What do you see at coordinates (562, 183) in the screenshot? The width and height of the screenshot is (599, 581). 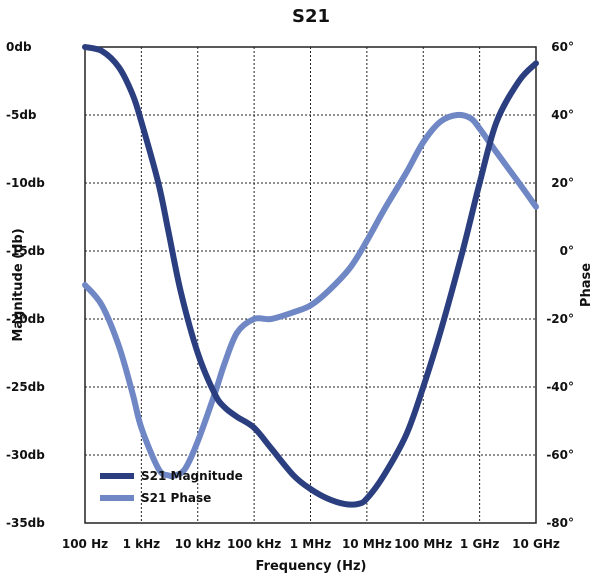 I see `y2-tick-label: 20°` at bounding box center [562, 183].